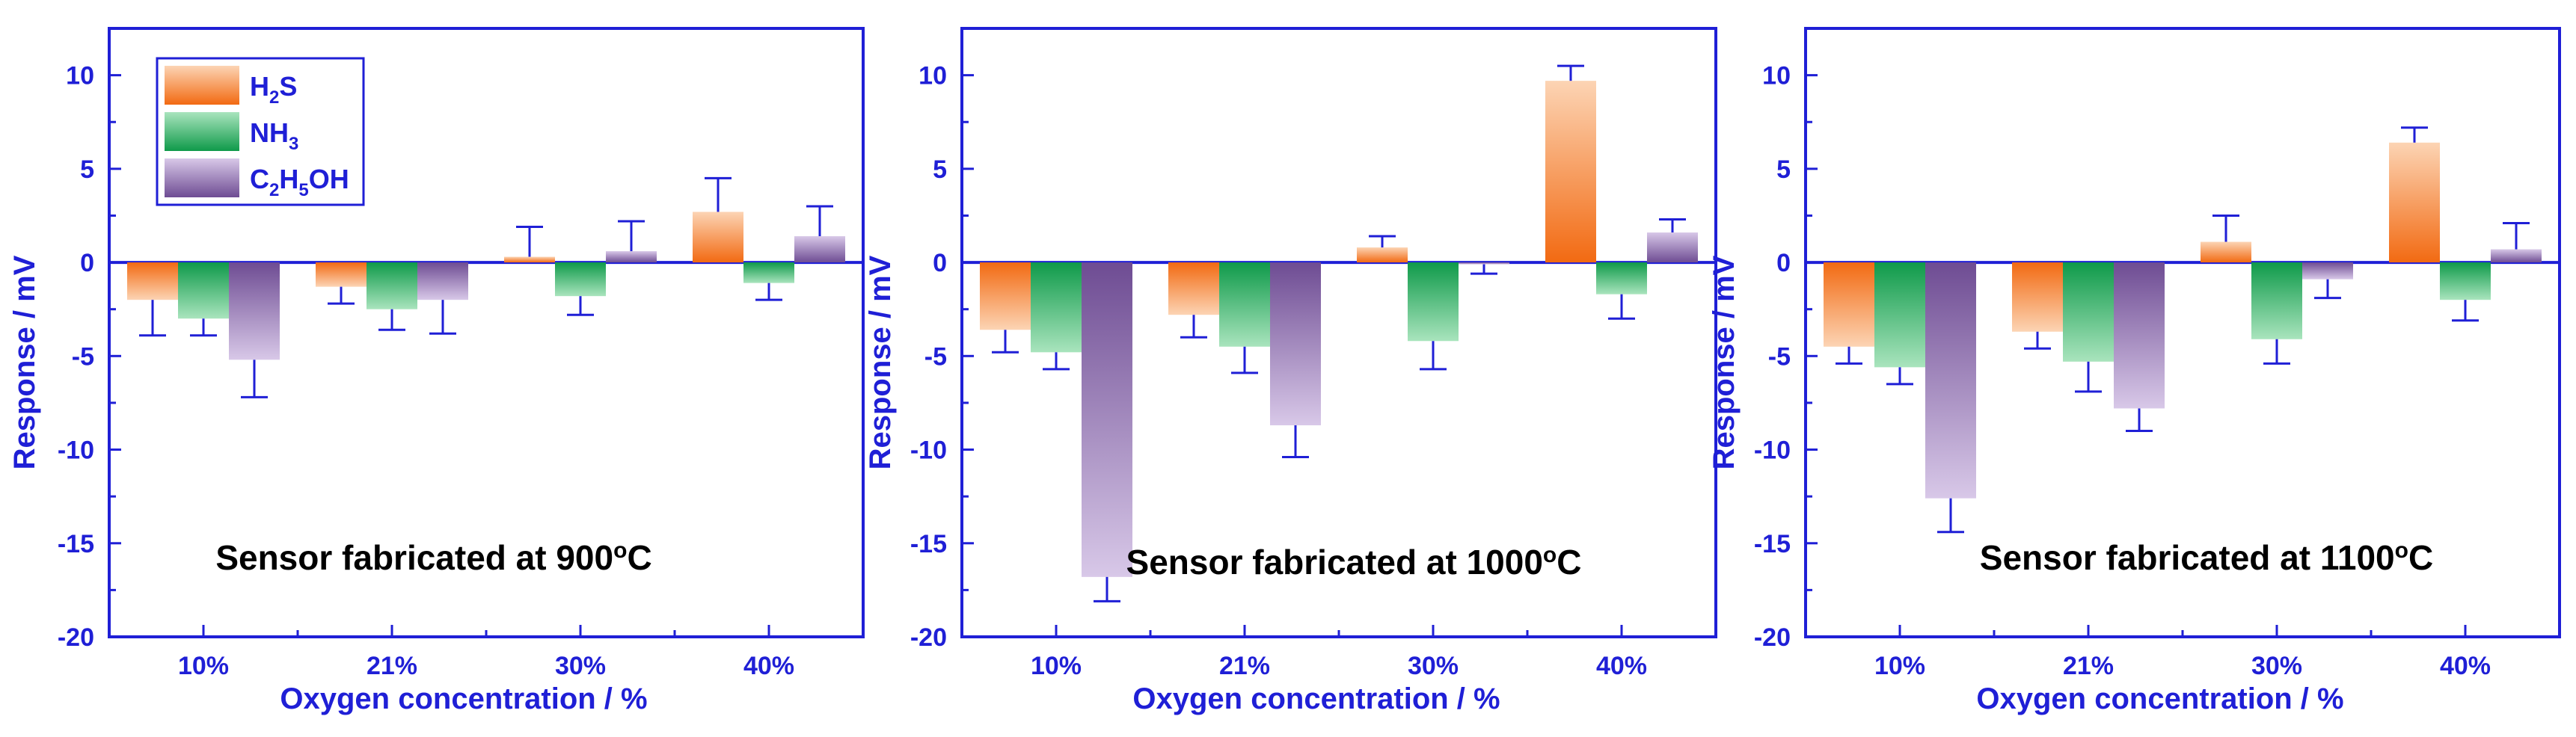 The height and width of the screenshot is (737, 2576). Describe the element at coordinates (433, 557) in the screenshot. I see `chart-title: Sensor fabricated at 900oC` at that location.